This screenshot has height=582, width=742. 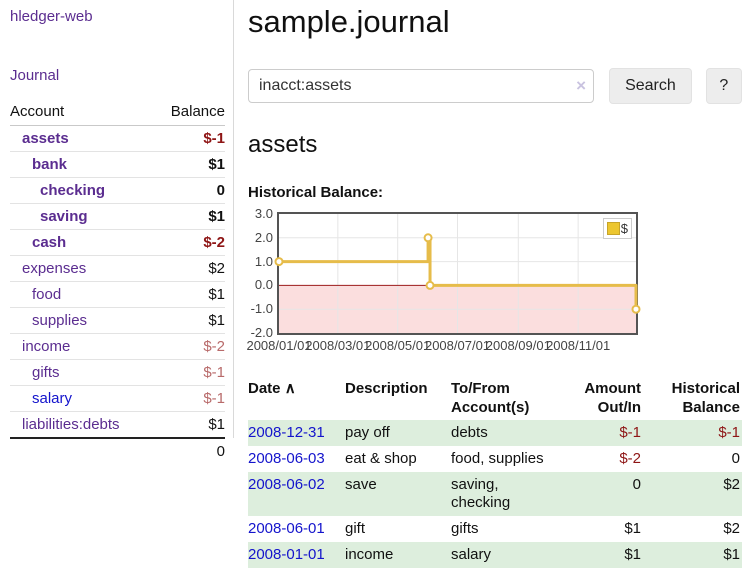 I want to click on account-row: salary $-1, so click(x=117, y=398).